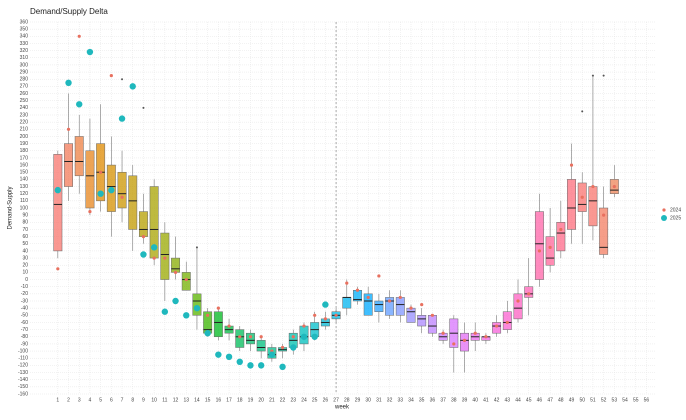  Describe the element at coordinates (25, 223) in the screenshot. I see `y-tick-label: 80` at that location.